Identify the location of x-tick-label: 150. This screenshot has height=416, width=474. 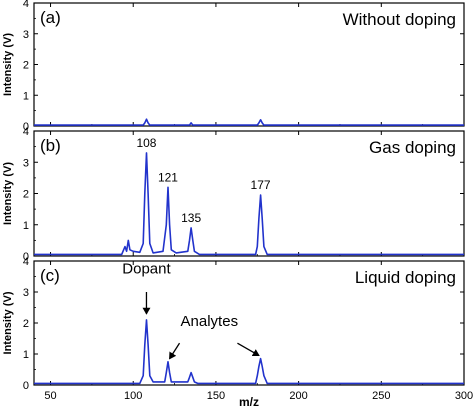
(216, 396).